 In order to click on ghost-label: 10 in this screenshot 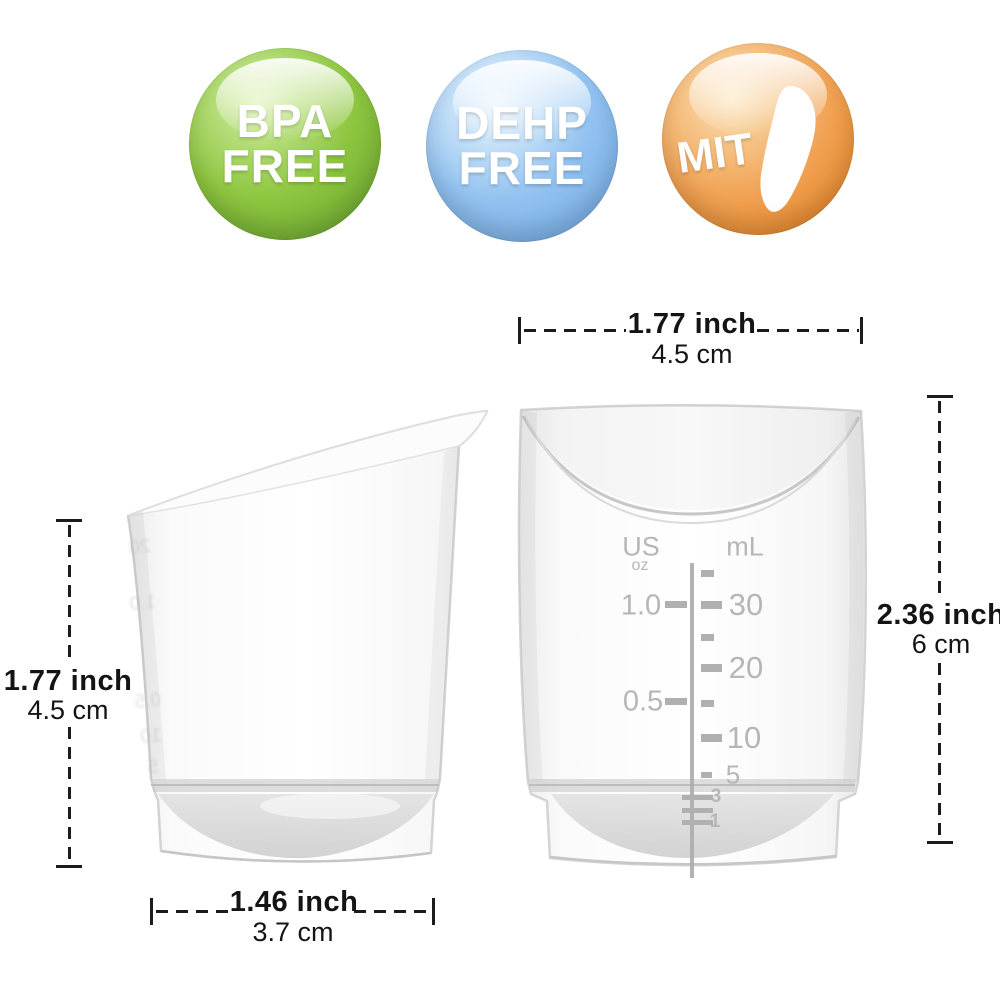, I will do `click(151, 736)`.